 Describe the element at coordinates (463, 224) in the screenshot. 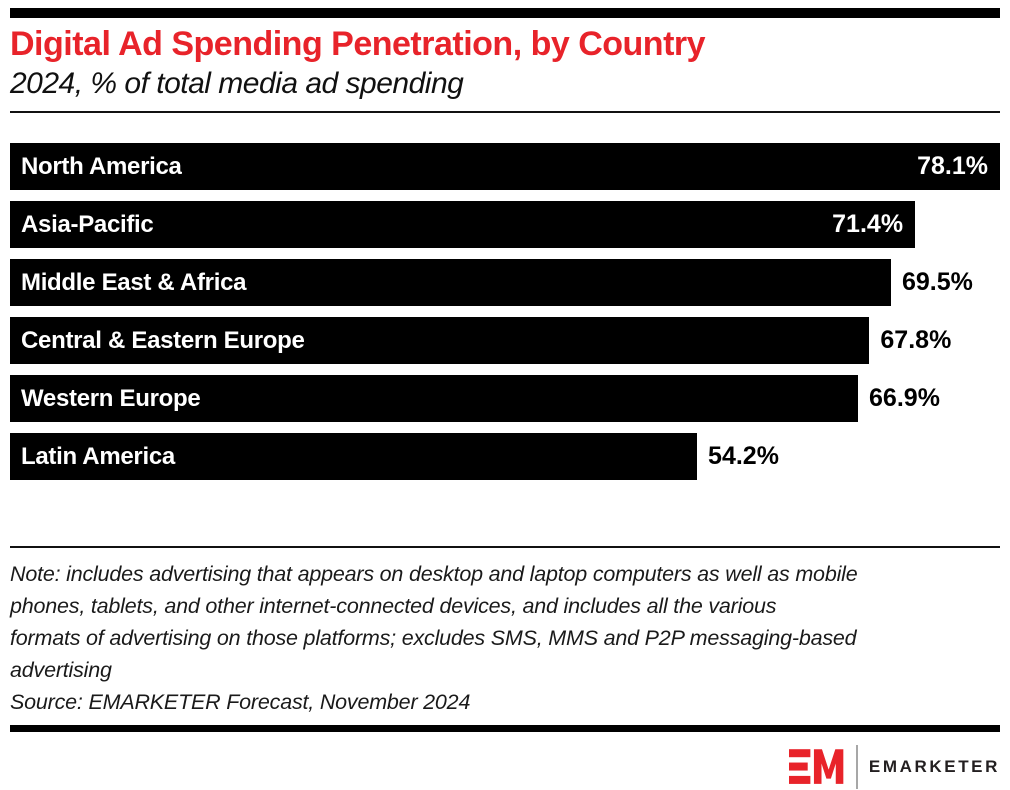

I see `bar: Asia-Pacific 71.4%` at that location.